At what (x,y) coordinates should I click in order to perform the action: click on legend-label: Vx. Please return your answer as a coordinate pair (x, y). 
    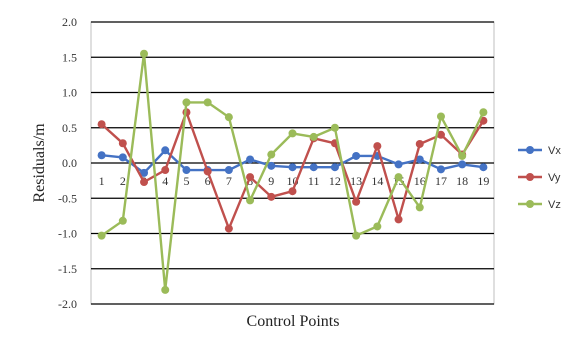
    Looking at the image, I should click on (554, 151).